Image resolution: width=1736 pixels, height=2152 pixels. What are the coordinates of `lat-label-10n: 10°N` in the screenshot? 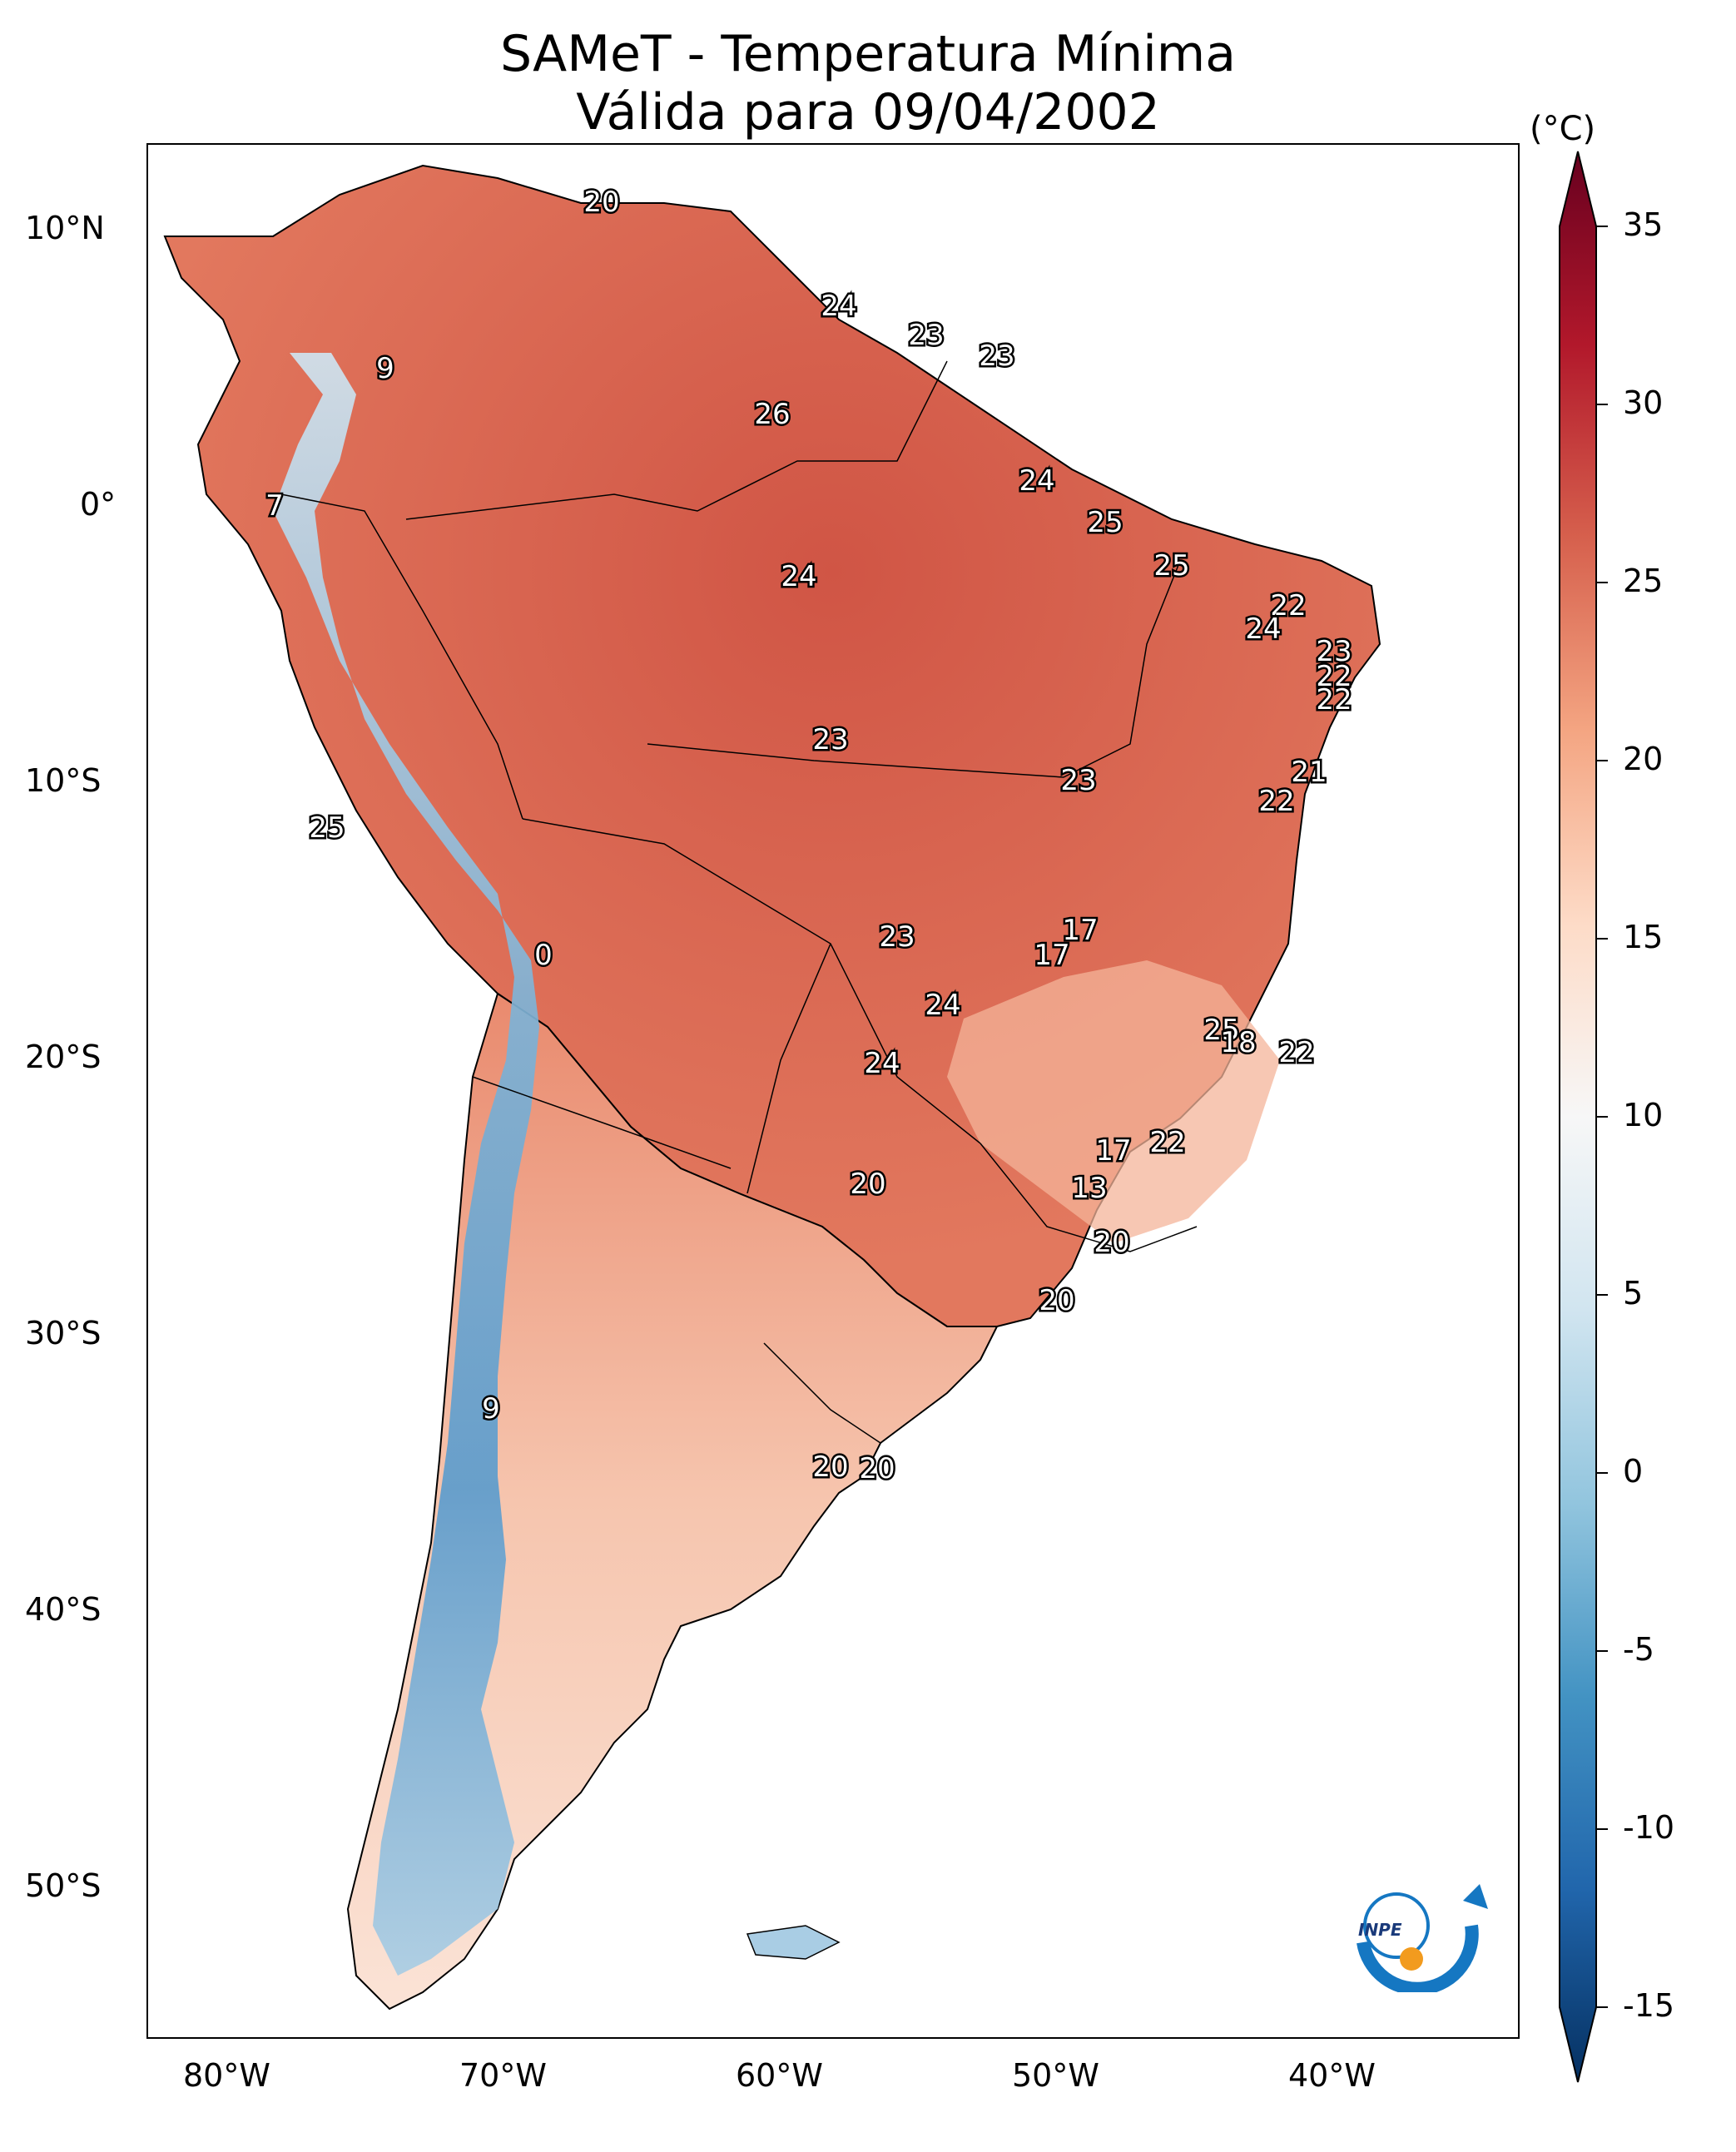 It's located at (65, 228).